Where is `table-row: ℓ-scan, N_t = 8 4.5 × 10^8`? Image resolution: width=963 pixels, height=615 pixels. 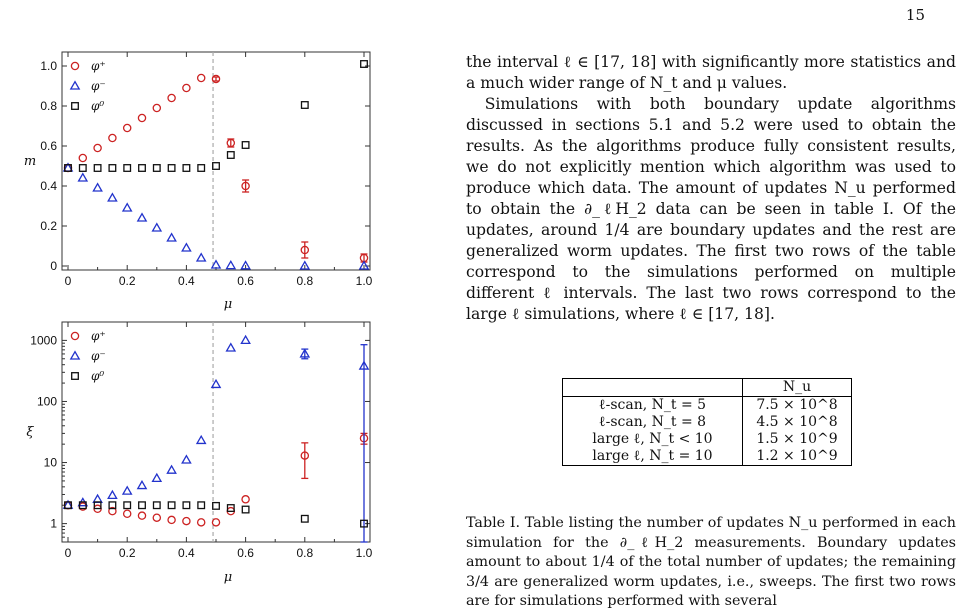 table-row: ℓ-scan, N_t = 8 4.5 × 10^8 is located at coordinates (707, 422).